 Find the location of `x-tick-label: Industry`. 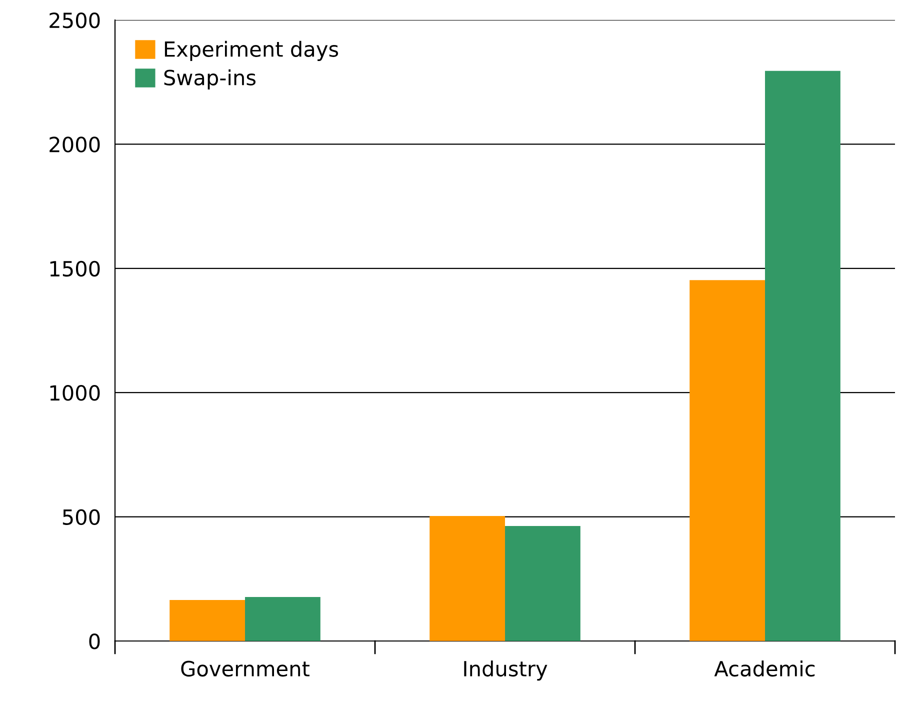

x-tick-label: Industry is located at coordinates (506, 670).